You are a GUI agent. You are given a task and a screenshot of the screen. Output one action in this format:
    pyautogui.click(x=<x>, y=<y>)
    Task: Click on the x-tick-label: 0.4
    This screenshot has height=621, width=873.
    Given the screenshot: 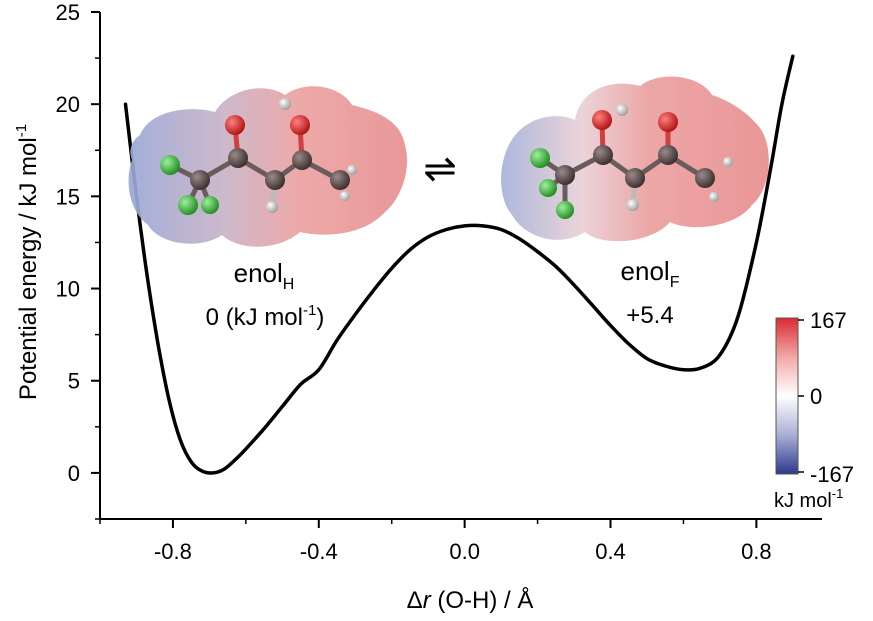 What is the action you would take?
    pyautogui.click(x=610, y=551)
    